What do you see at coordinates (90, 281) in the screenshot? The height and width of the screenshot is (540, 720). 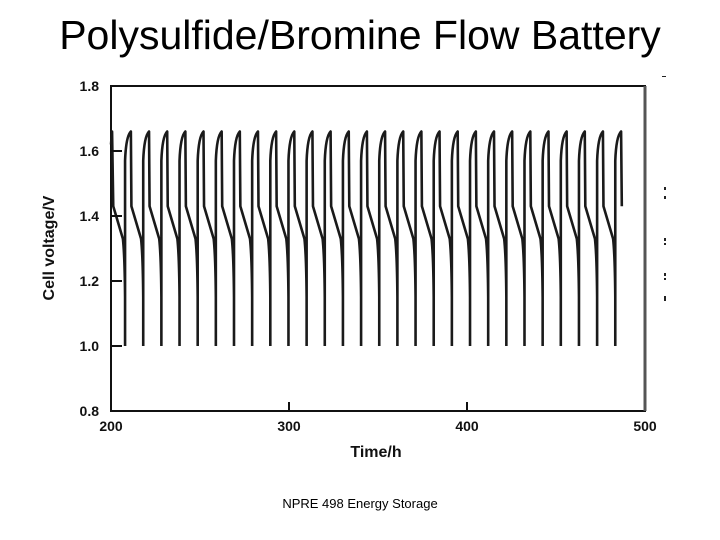 I see `y-tick-label: 1.2` at bounding box center [90, 281].